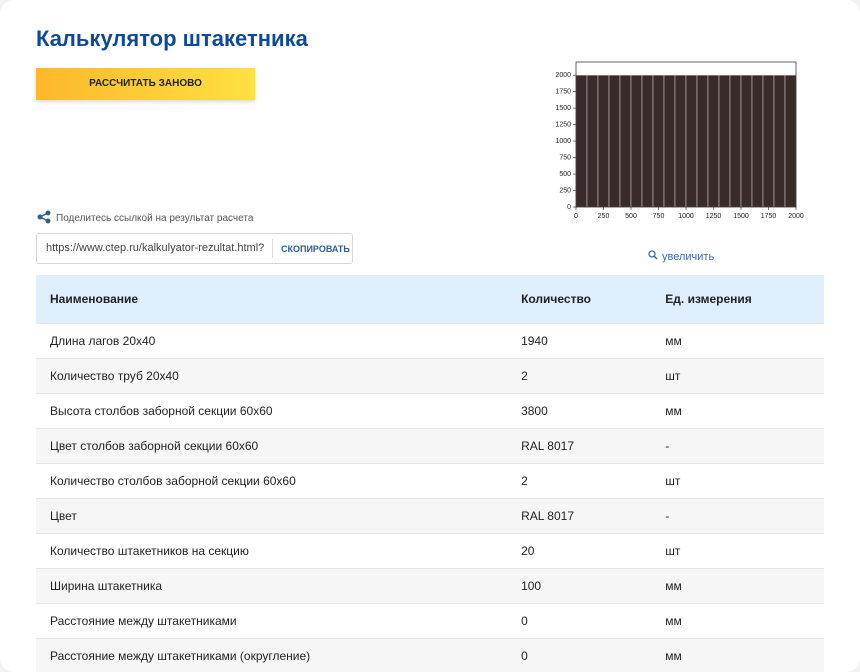 This screenshot has width=860, height=672. What do you see at coordinates (796, 216) in the screenshot?
I see `x-tick-label: 2000` at bounding box center [796, 216].